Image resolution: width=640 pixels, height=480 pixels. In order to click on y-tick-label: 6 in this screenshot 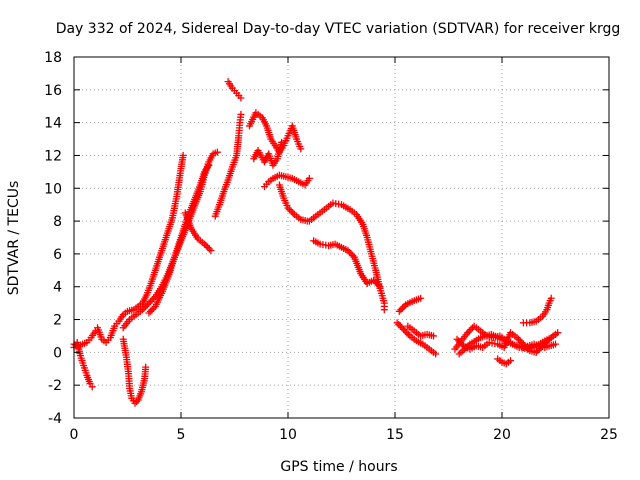, I will do `click(57, 255)`.